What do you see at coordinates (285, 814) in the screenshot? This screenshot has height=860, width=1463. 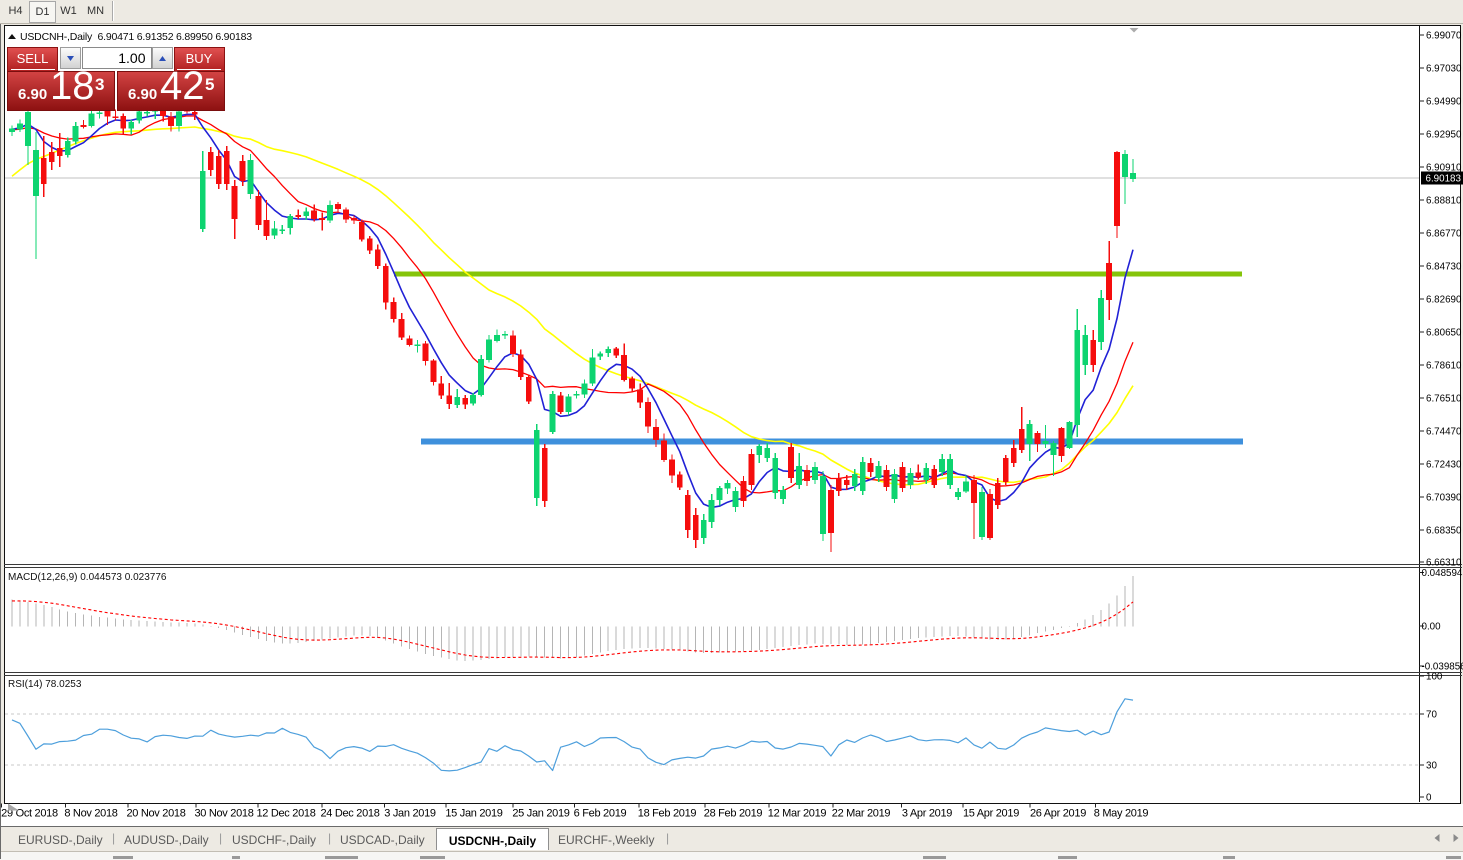 I see `svg-text: 12 Dec 2018` at bounding box center [285, 814].